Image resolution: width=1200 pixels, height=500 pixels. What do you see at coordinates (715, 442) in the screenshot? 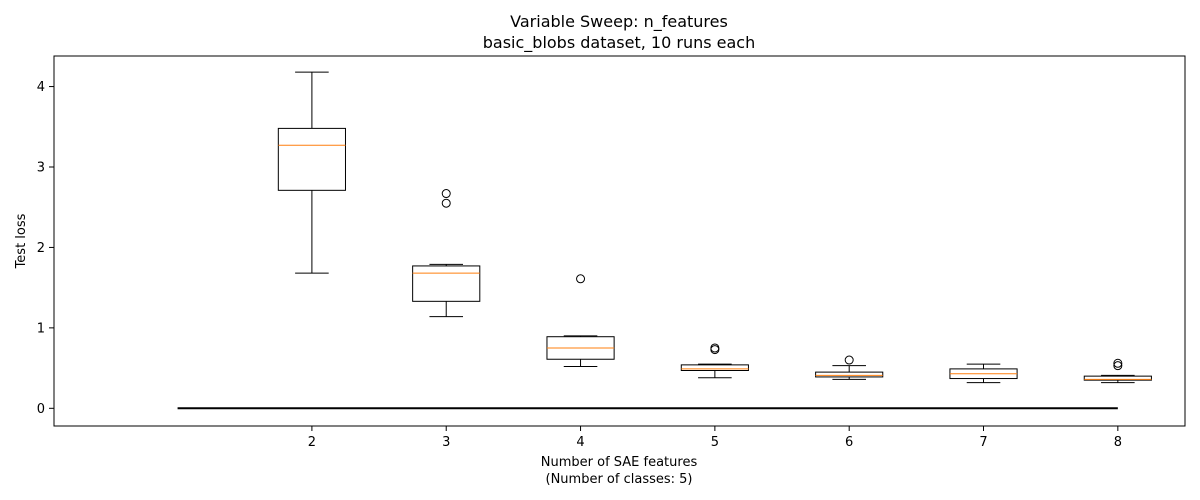
I see `x-tick-label: 5` at bounding box center [715, 442].